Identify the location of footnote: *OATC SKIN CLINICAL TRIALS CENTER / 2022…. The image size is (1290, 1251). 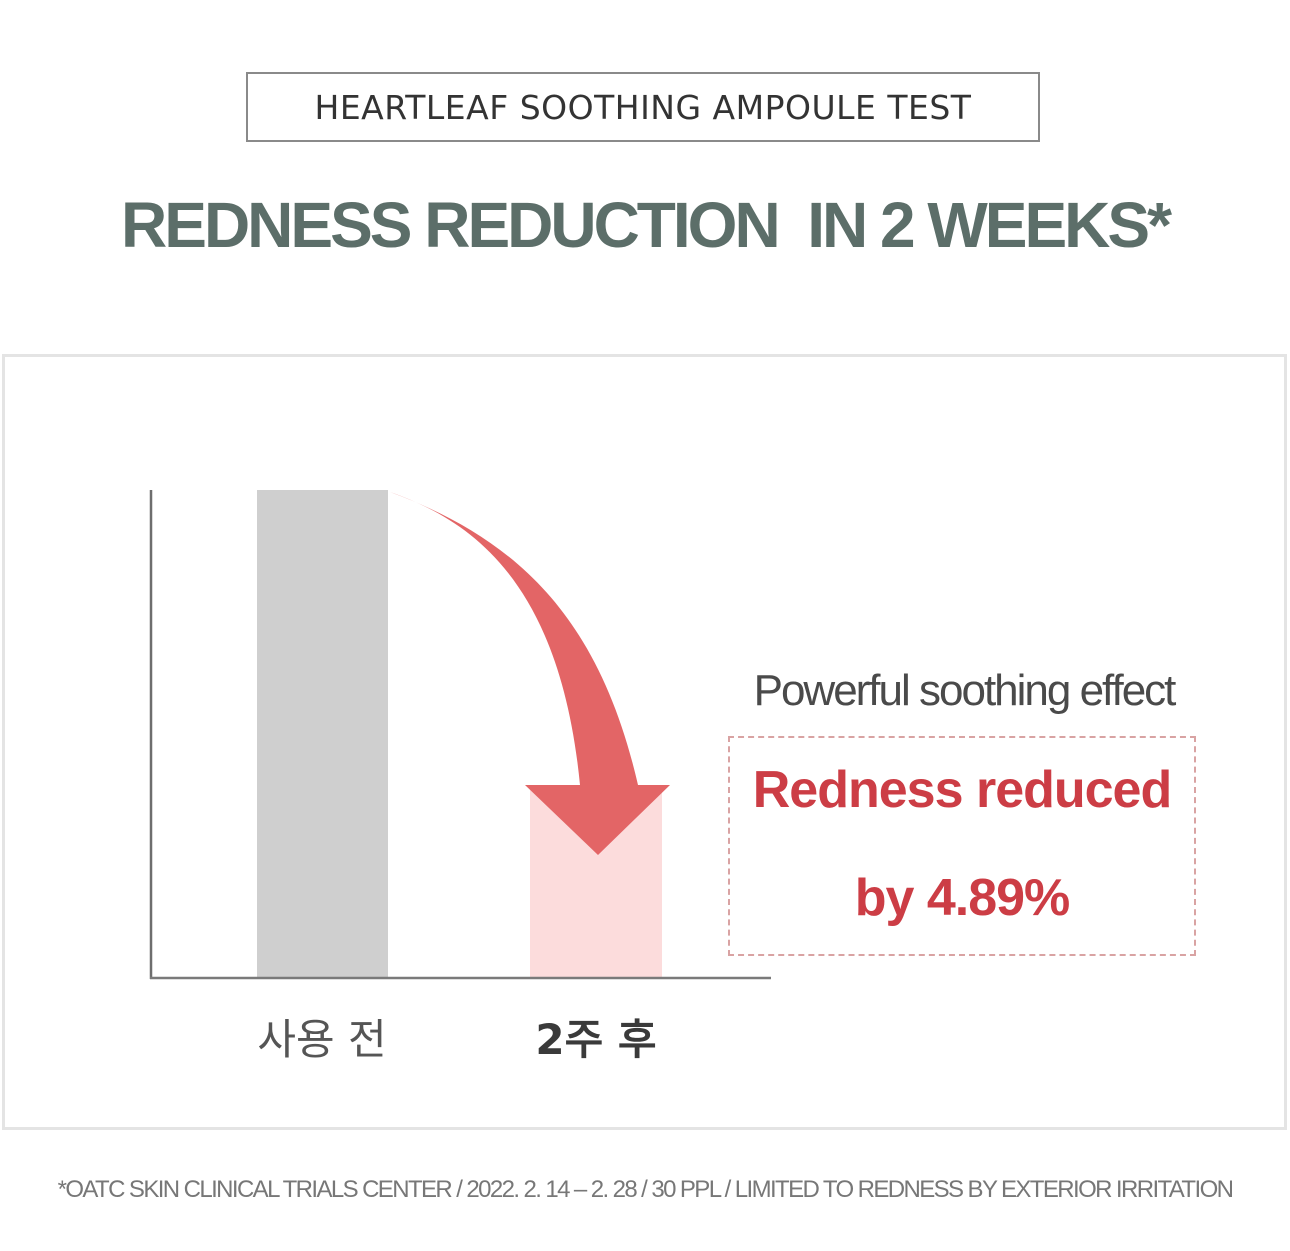
(645, 1189).